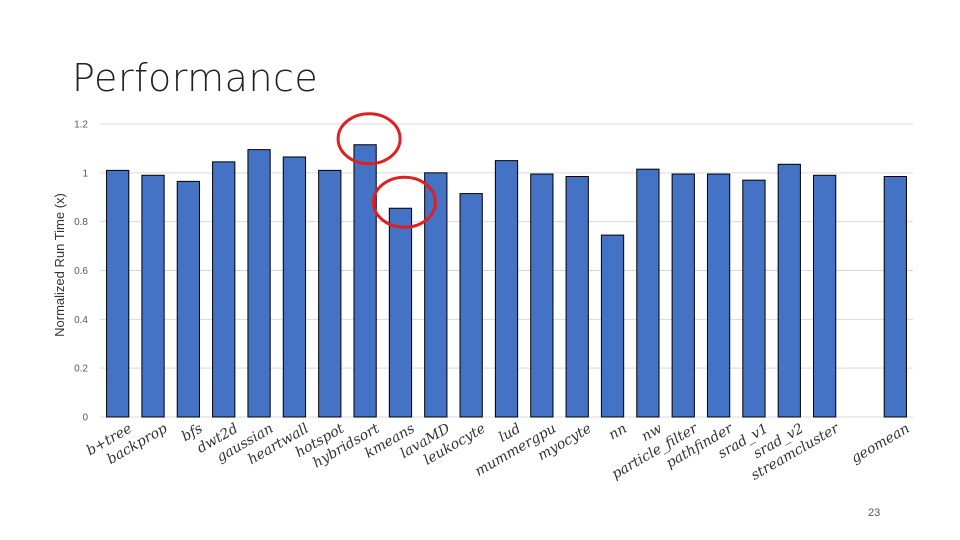 The height and width of the screenshot is (540, 960). Describe the element at coordinates (330, 293) in the screenshot. I see `bar-hotspot` at that location.